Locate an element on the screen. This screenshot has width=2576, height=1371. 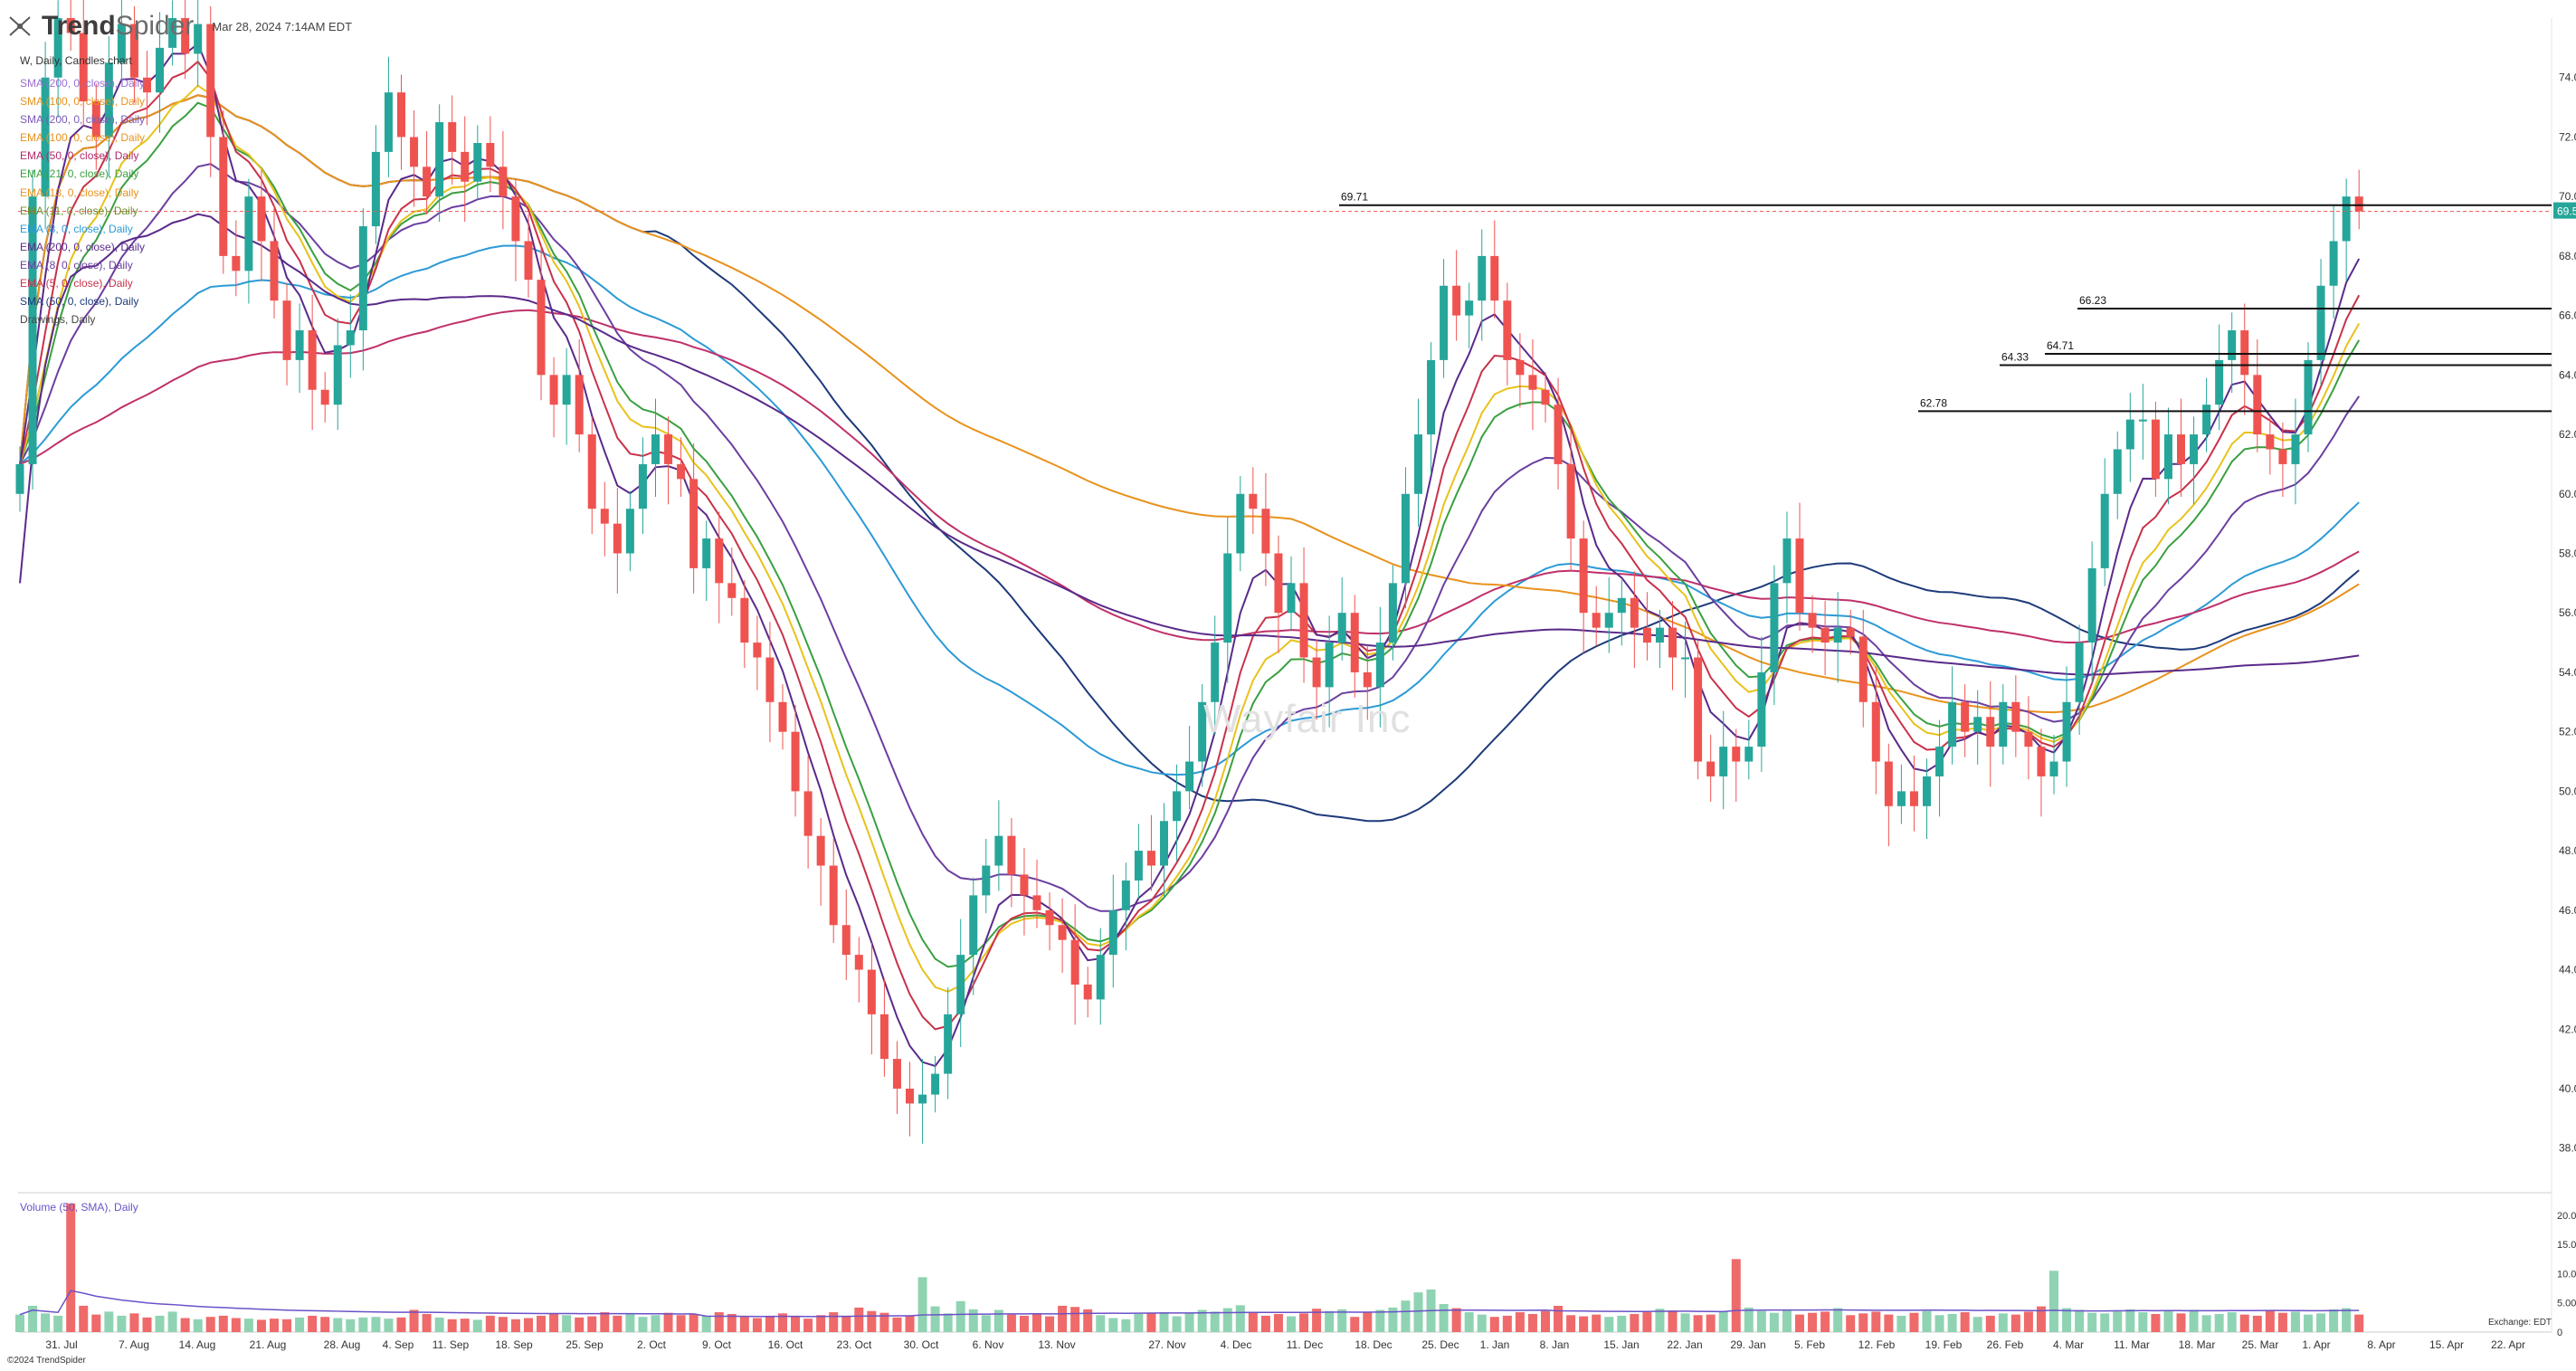
x-tick-label: 23. Oct is located at coordinates (854, 1344).